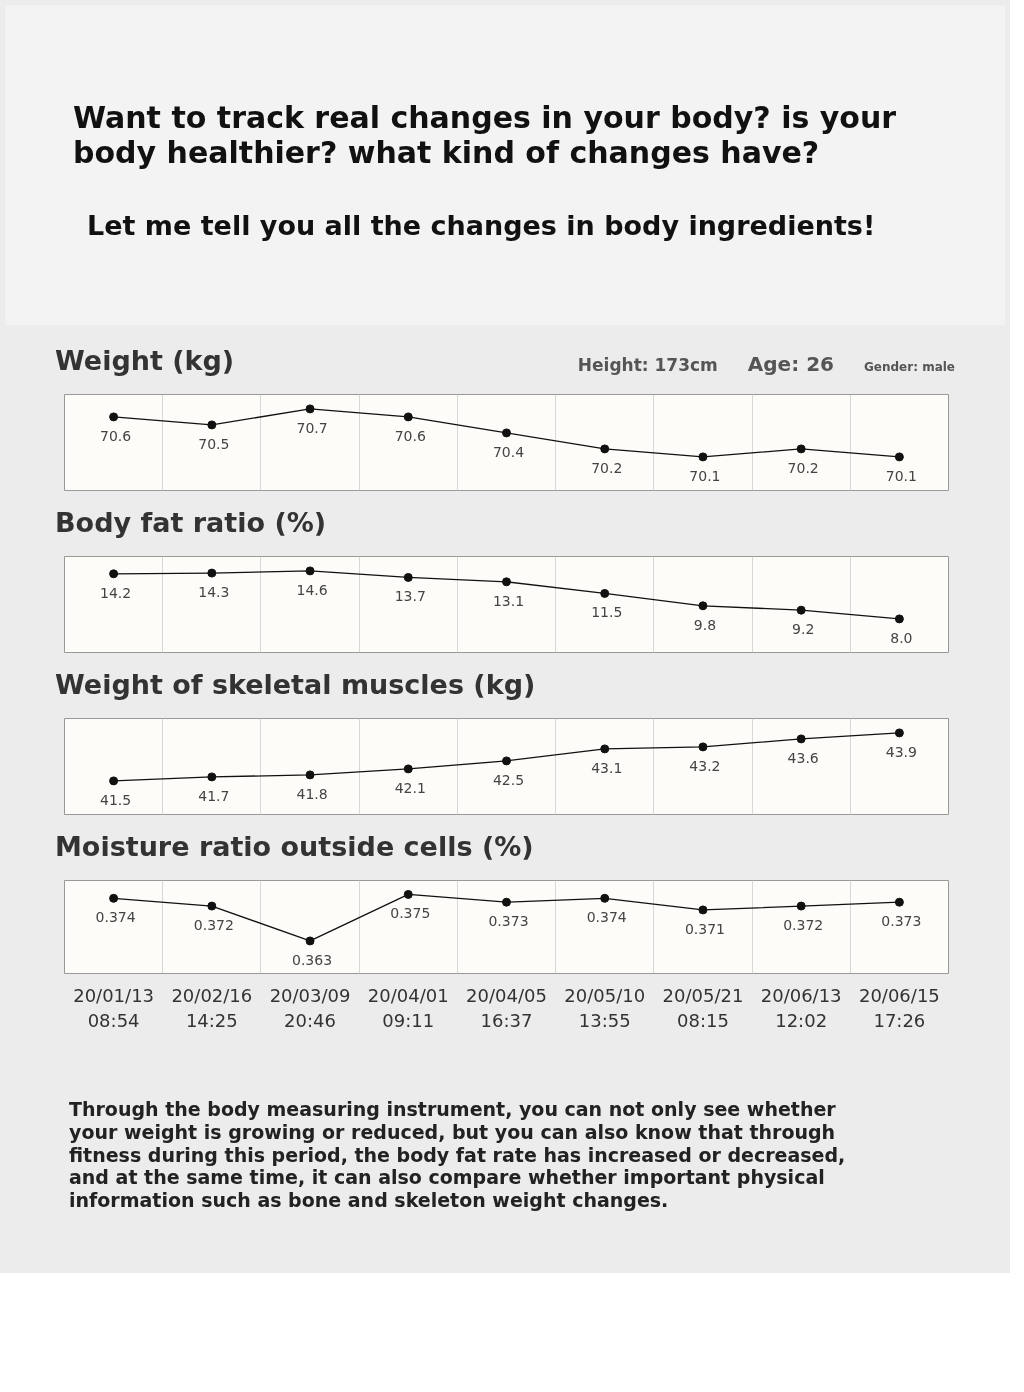 This screenshot has width=1024, height=1392. I want to click on data-label: 14.2, so click(116, 592).